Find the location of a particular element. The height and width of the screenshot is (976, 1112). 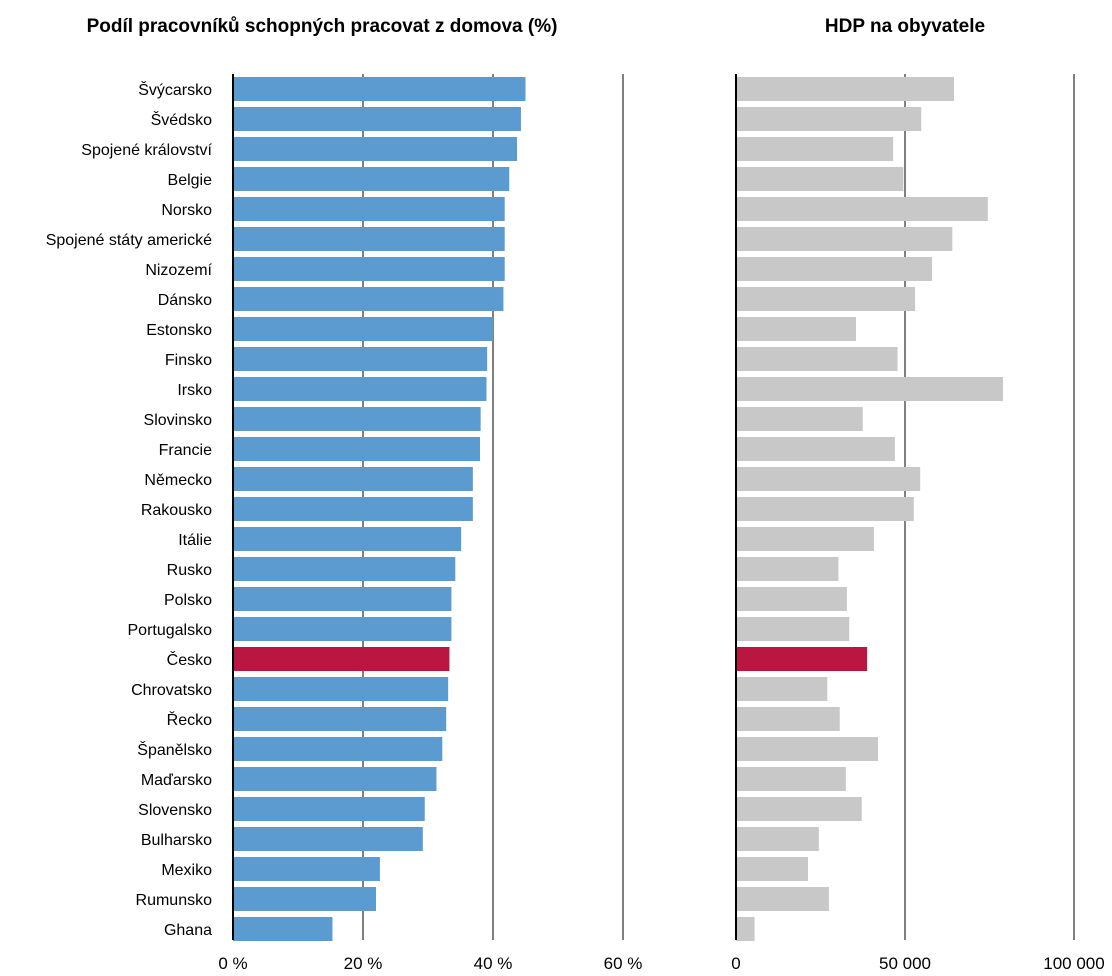

category-label: Španělsko is located at coordinates (174, 749).